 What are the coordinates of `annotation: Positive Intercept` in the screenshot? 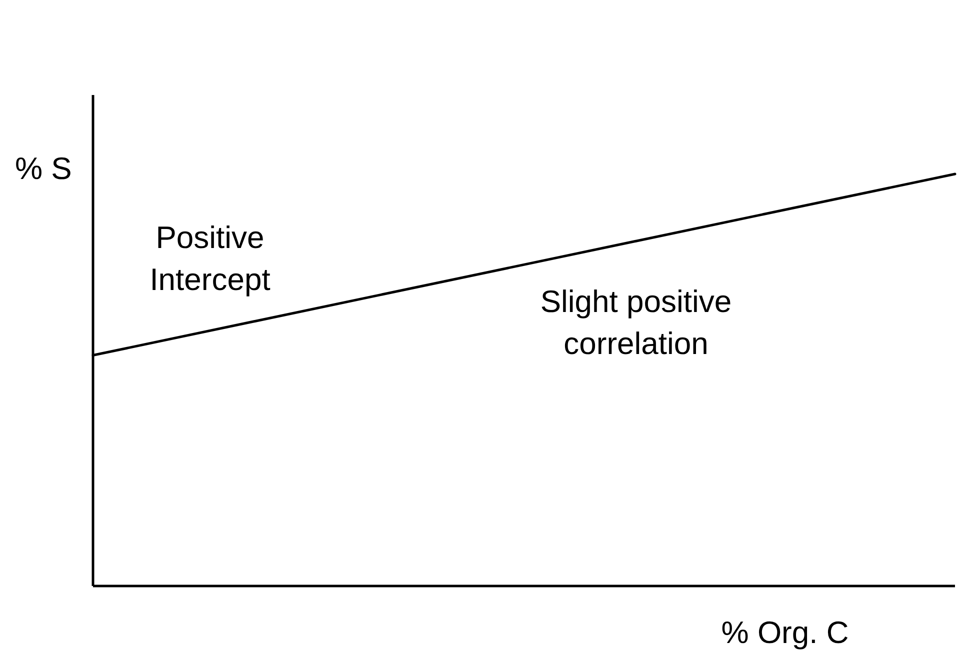 It's located at (210, 258).